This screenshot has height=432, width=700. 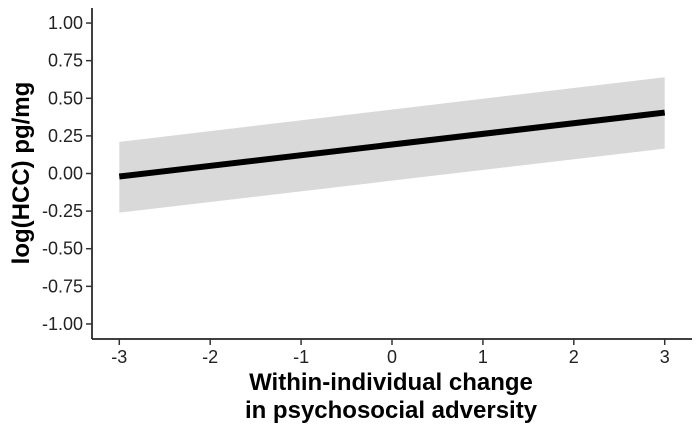 What do you see at coordinates (62, 211) in the screenshot?
I see `y-tick-label: -0.25` at bounding box center [62, 211].